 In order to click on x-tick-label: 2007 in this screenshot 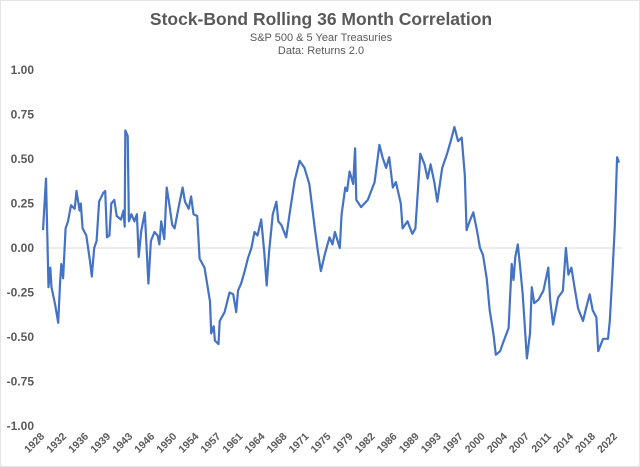, I will do `click(519, 443)`.